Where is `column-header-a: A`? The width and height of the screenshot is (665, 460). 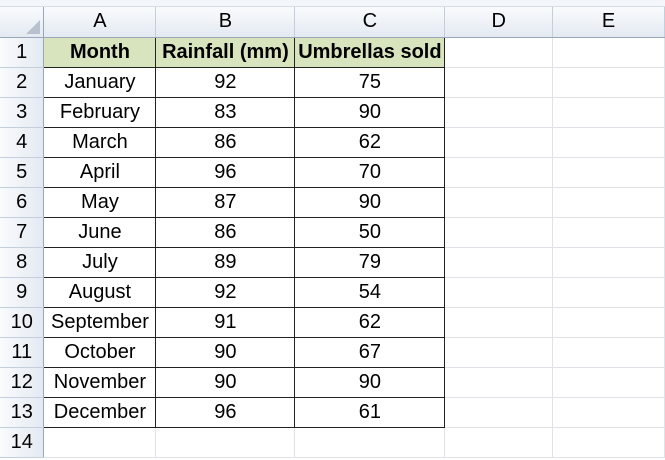 column-header-a: A is located at coordinates (100, 22).